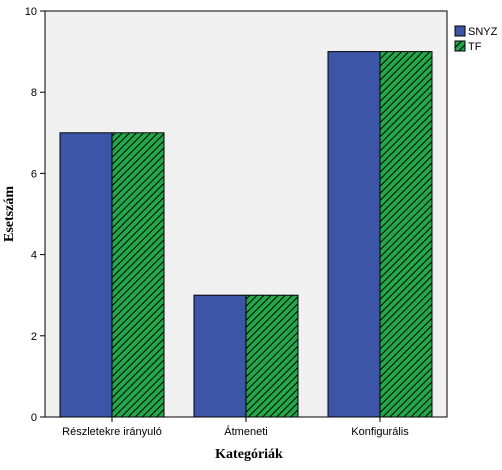 Image resolution: width=502 pixels, height=470 pixels. I want to click on x-tick-label: Átmeneti, so click(245, 431).